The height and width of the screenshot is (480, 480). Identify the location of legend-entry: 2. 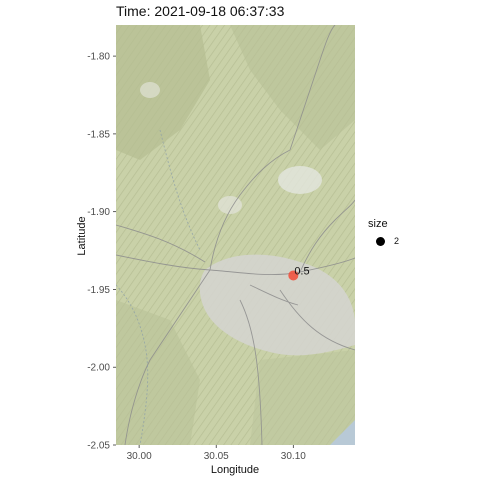
(398, 241).